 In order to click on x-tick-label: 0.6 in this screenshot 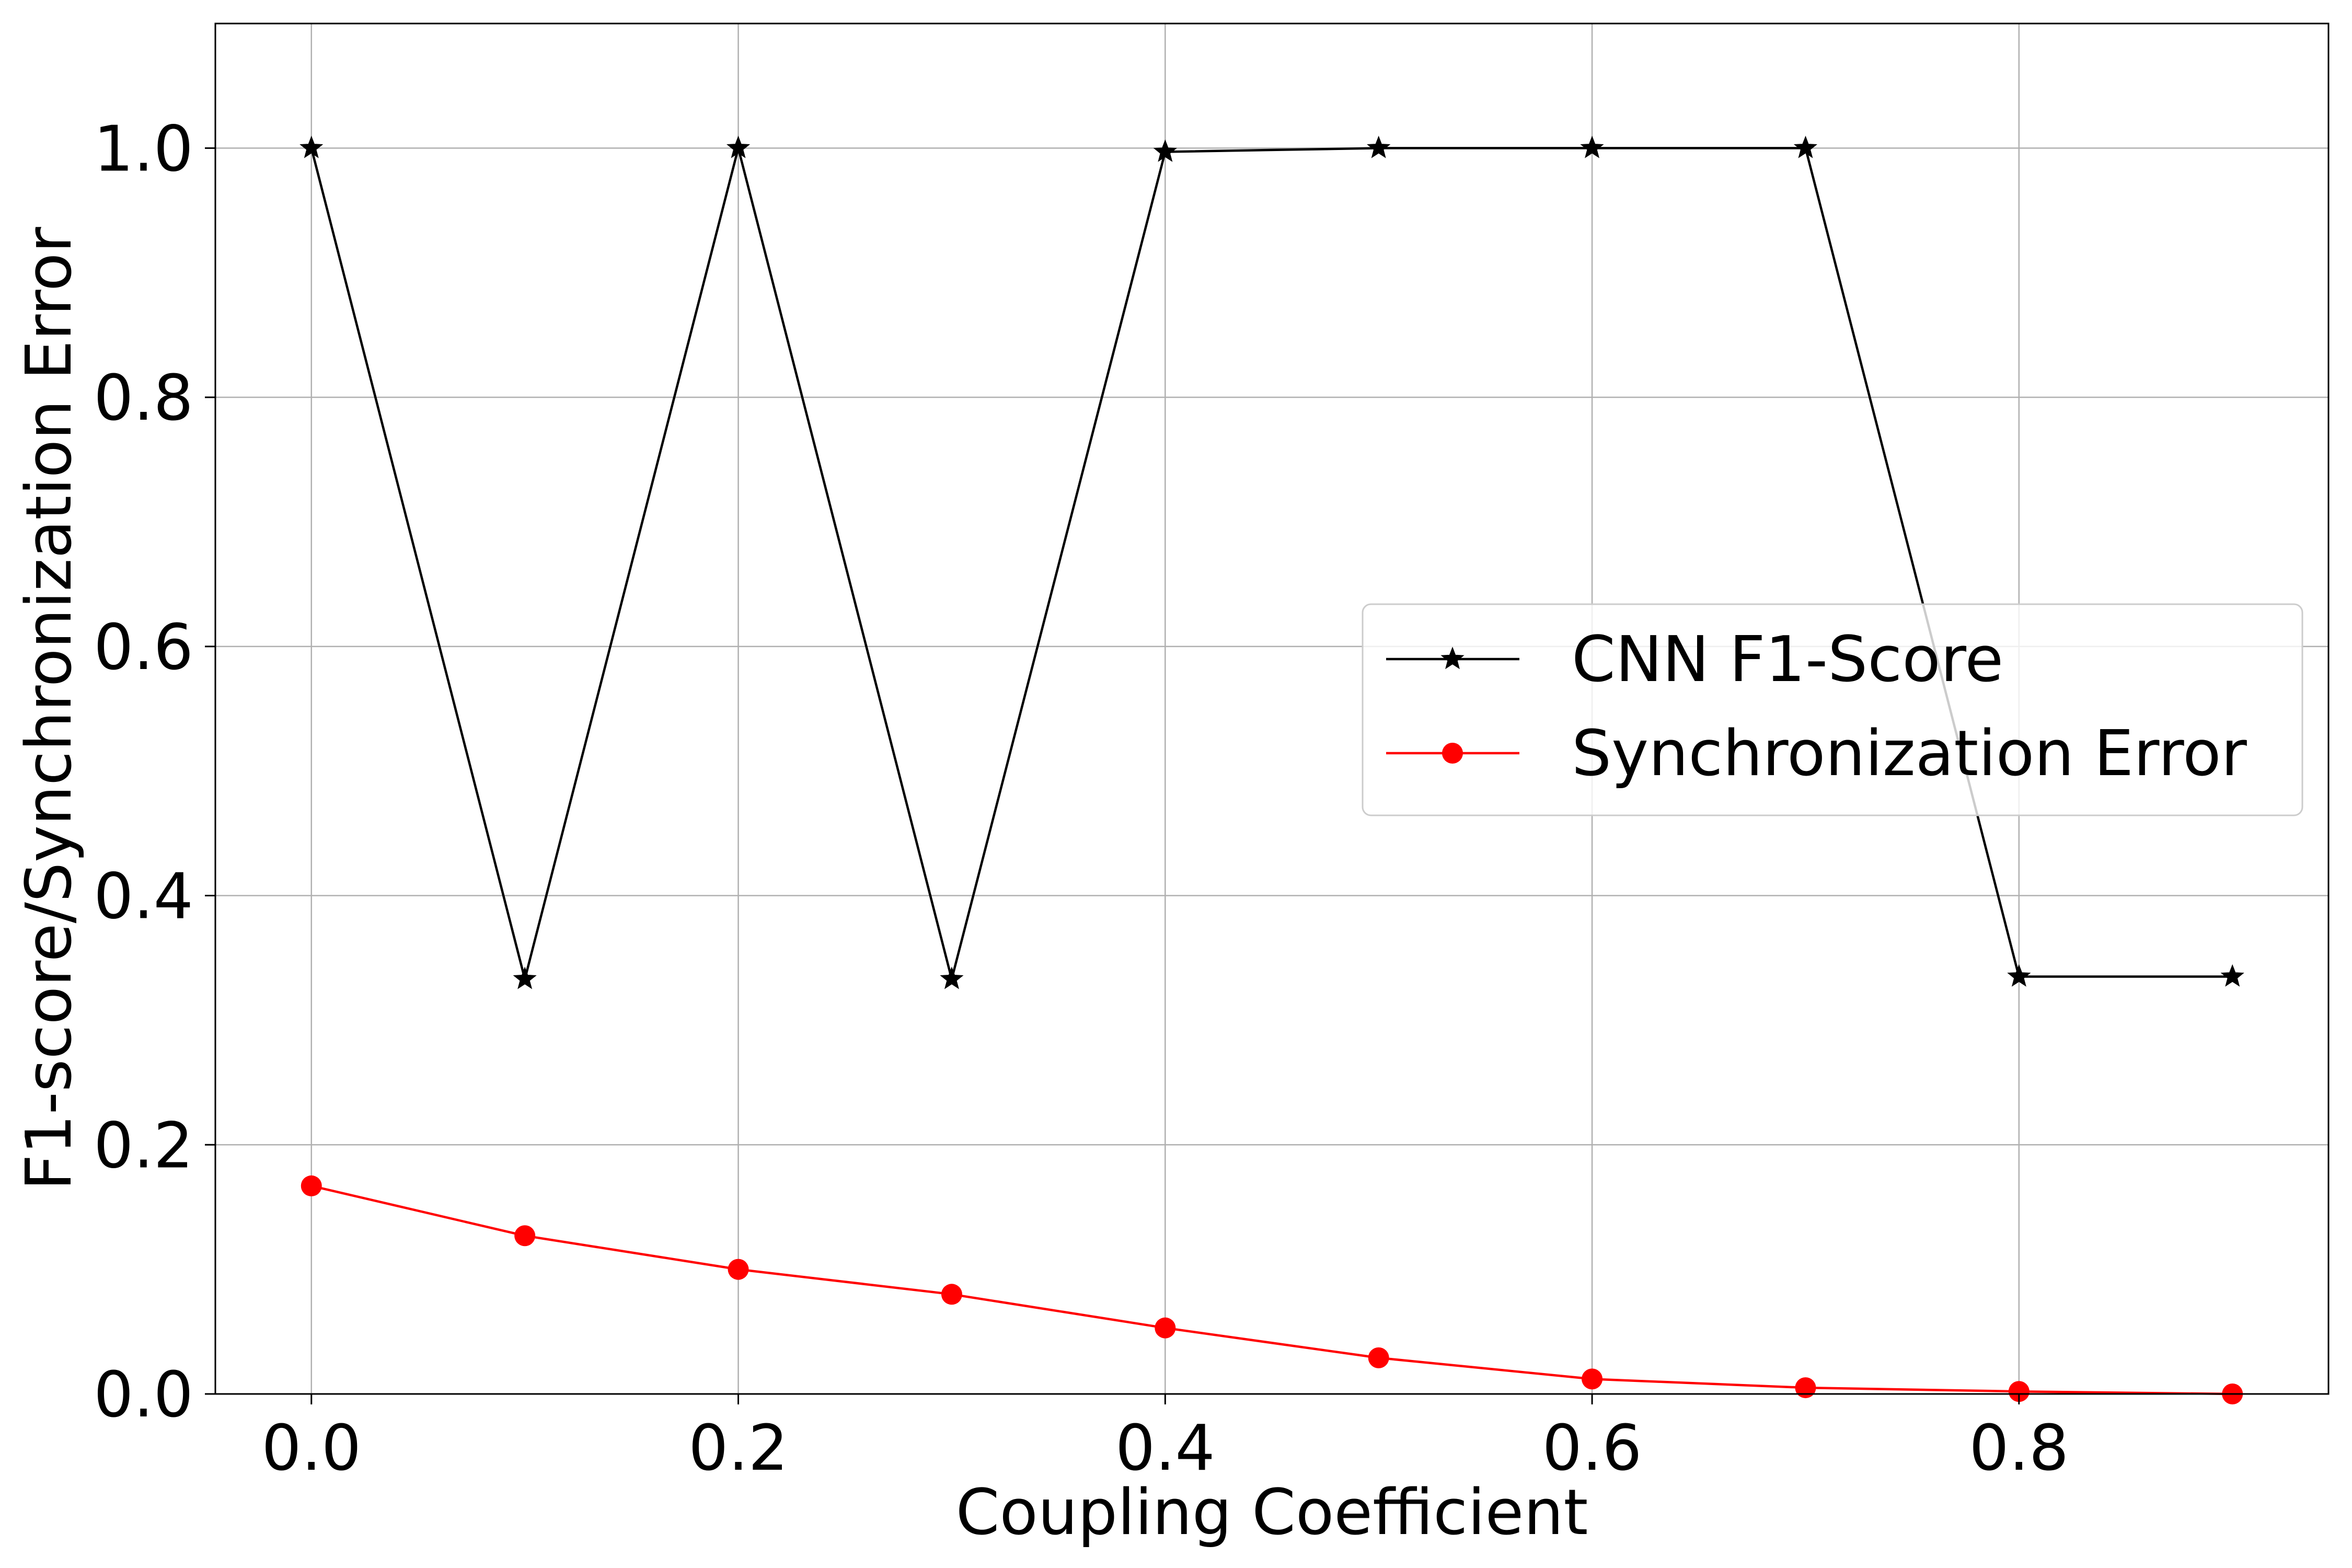, I will do `click(1592, 1448)`.